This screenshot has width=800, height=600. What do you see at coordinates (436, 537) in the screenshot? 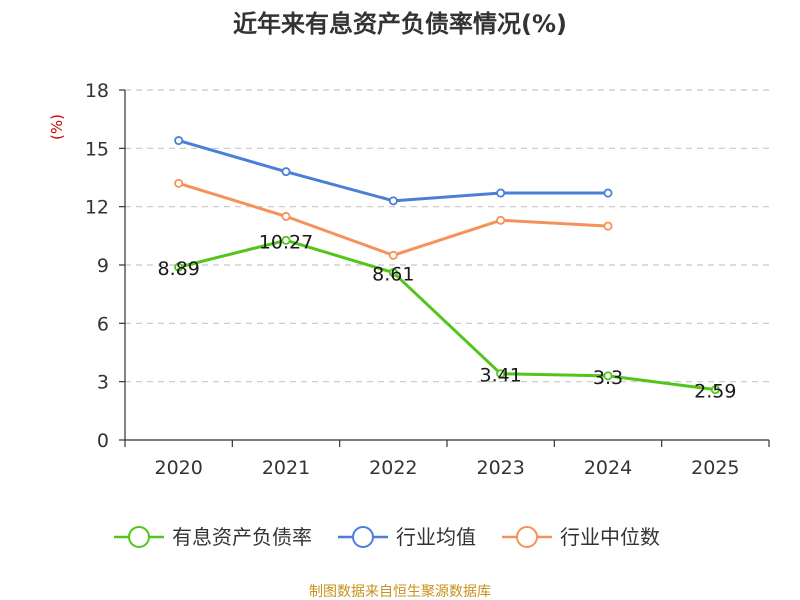
I see `legend-label: 行业均值` at bounding box center [436, 537].